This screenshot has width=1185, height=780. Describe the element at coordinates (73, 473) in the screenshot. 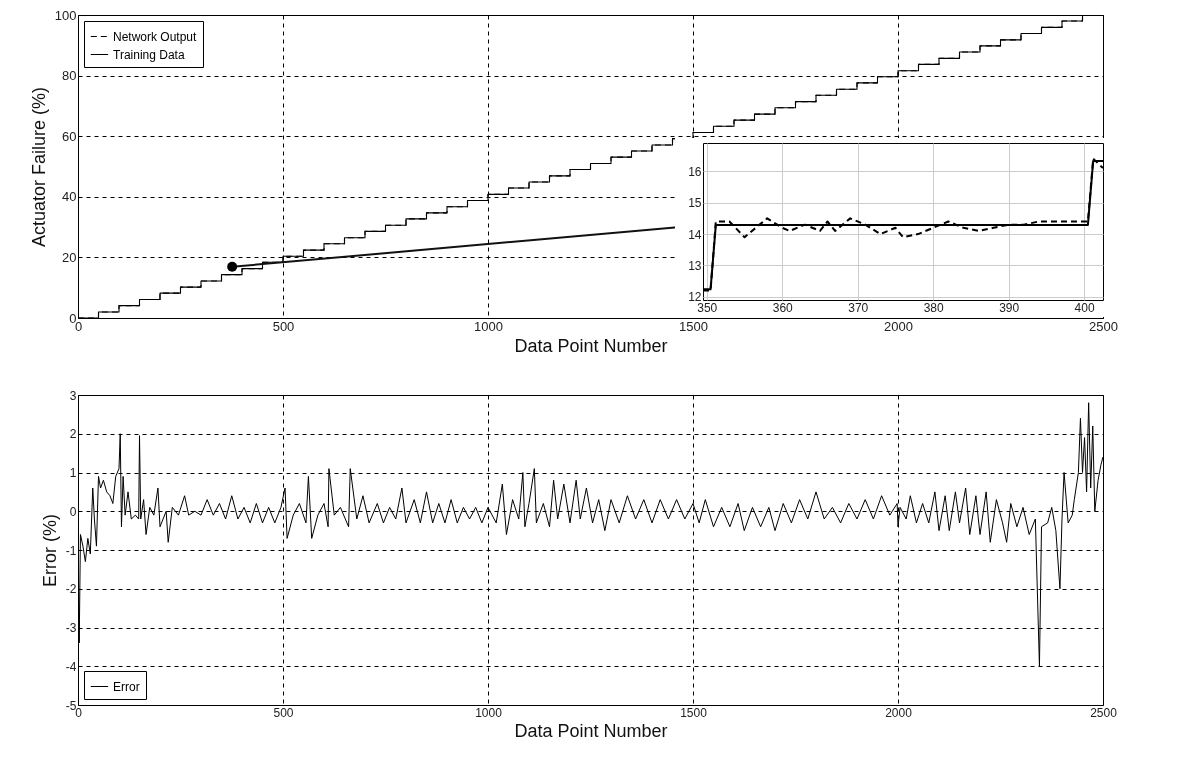

I see `y-tick-label: 1` at that location.